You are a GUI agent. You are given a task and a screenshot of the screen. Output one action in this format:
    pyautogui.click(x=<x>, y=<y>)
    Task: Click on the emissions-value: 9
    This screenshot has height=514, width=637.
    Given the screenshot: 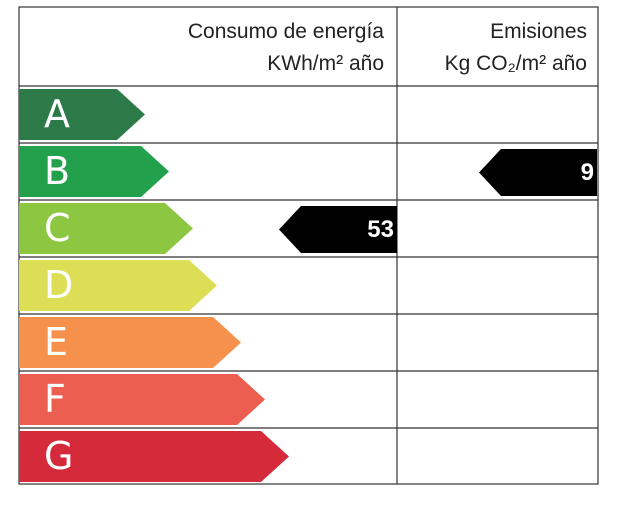 What is the action you would take?
    pyautogui.click(x=587, y=172)
    